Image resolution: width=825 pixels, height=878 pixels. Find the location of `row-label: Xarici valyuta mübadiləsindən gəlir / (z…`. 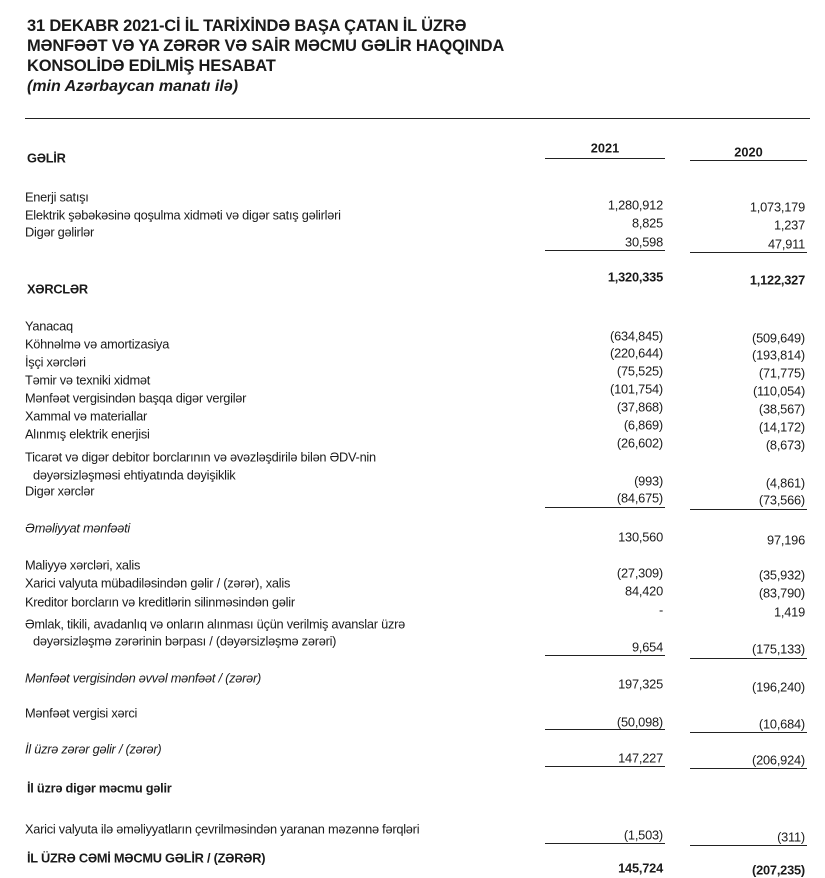

row-label: Xarici valyuta mübadiləsindən gəlir / (z… is located at coordinates (158, 583).